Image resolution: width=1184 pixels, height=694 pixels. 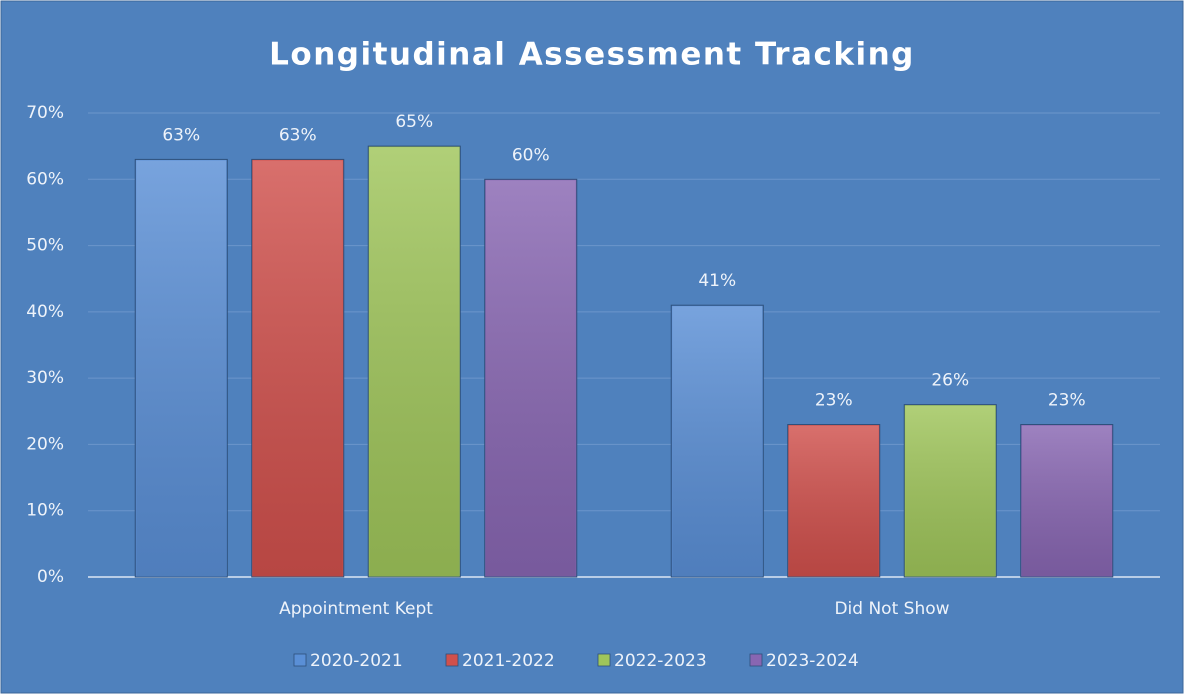 What do you see at coordinates (717, 281) in the screenshot?
I see `data-label: 41%` at bounding box center [717, 281].